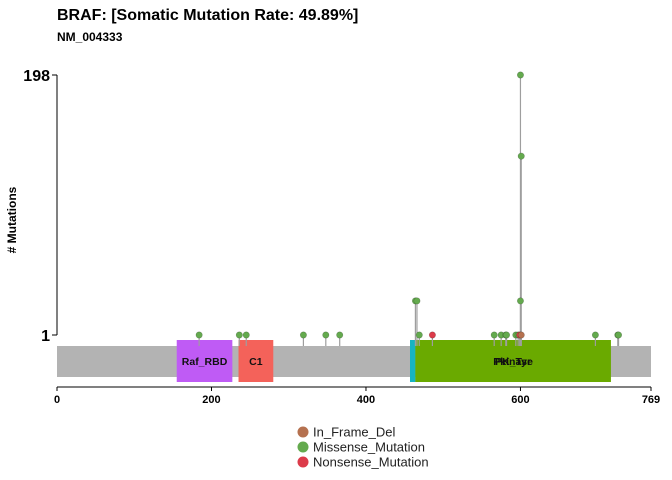  What do you see at coordinates (12, 219) in the screenshot?
I see `y-axis-label: # Mutations` at bounding box center [12, 219].